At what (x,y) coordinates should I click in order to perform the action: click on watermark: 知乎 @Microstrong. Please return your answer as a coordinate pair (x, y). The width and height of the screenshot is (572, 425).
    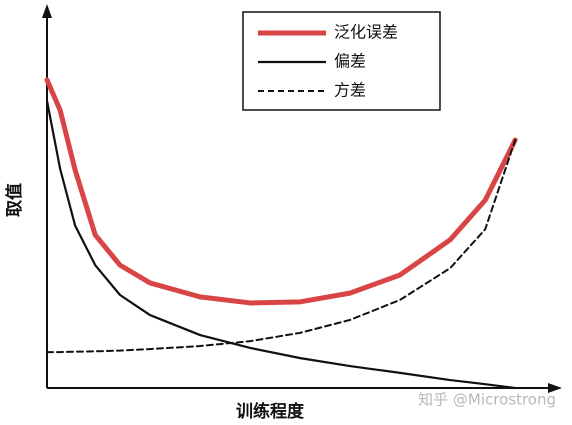
    Looking at the image, I should click on (487, 400).